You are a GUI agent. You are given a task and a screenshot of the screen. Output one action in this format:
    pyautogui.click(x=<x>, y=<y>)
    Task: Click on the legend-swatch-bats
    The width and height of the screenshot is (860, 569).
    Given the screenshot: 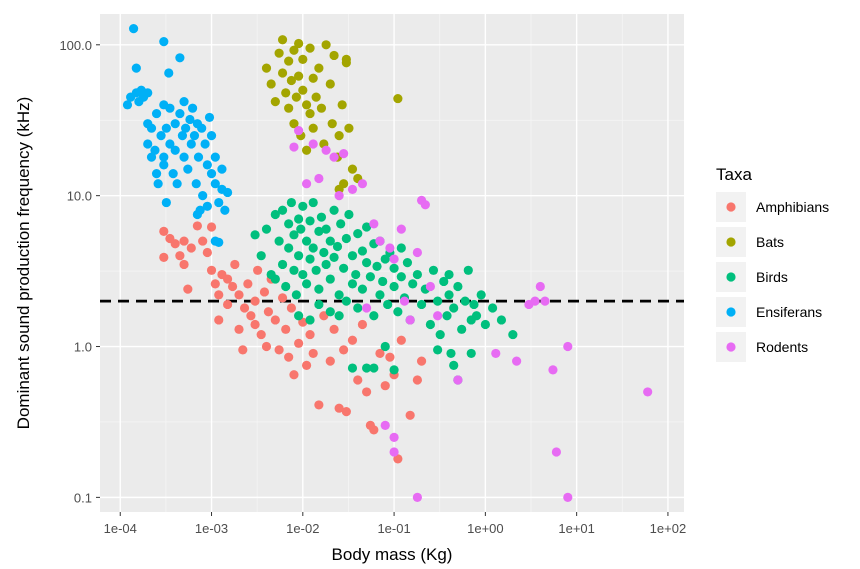 What is the action you would take?
    pyautogui.click(x=731, y=242)
    